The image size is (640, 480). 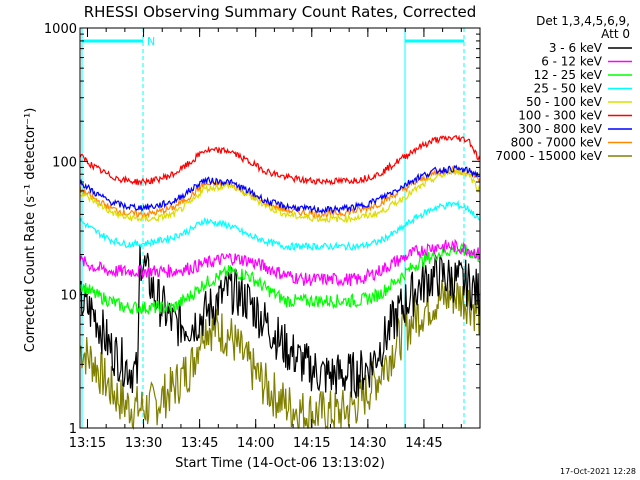 What do you see at coordinates (423, 443) in the screenshot?
I see `x-tick-label: 14:45` at bounding box center [423, 443].